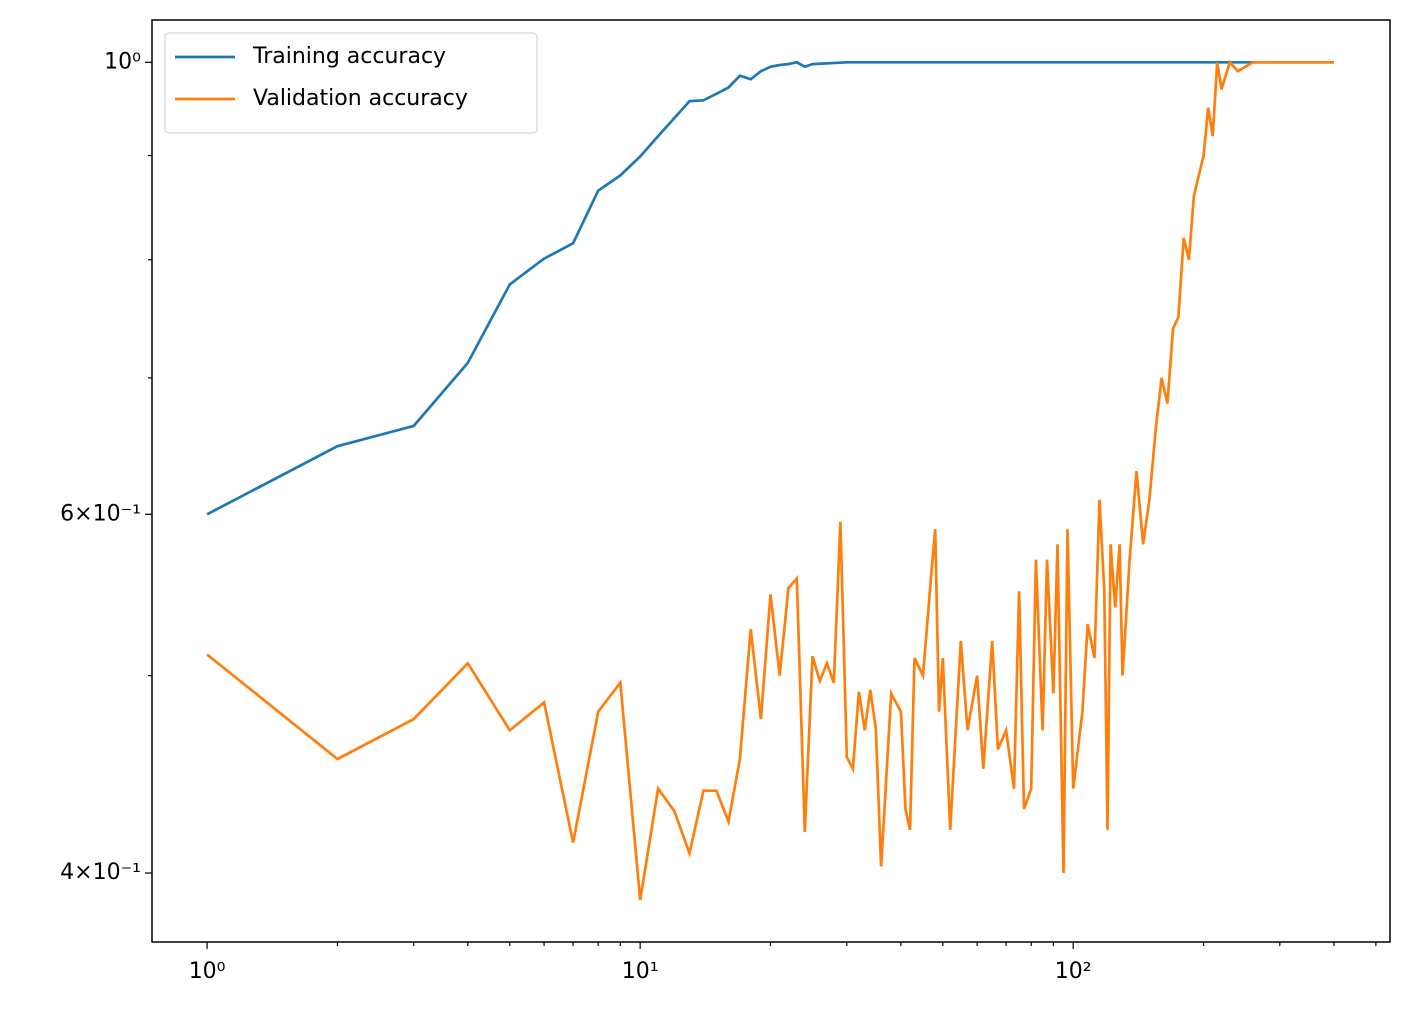 The image size is (1411, 1017). Describe the element at coordinates (100, 872) in the screenshot. I see `y-tick-label: 4×10⁻¹` at that location.